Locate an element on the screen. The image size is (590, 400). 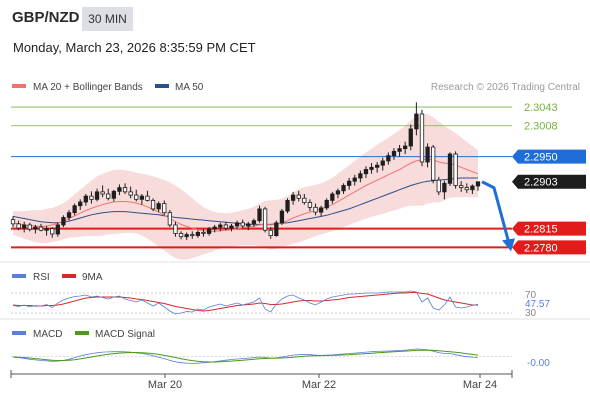
forecast-arrow is located at coordinates (498, 216).